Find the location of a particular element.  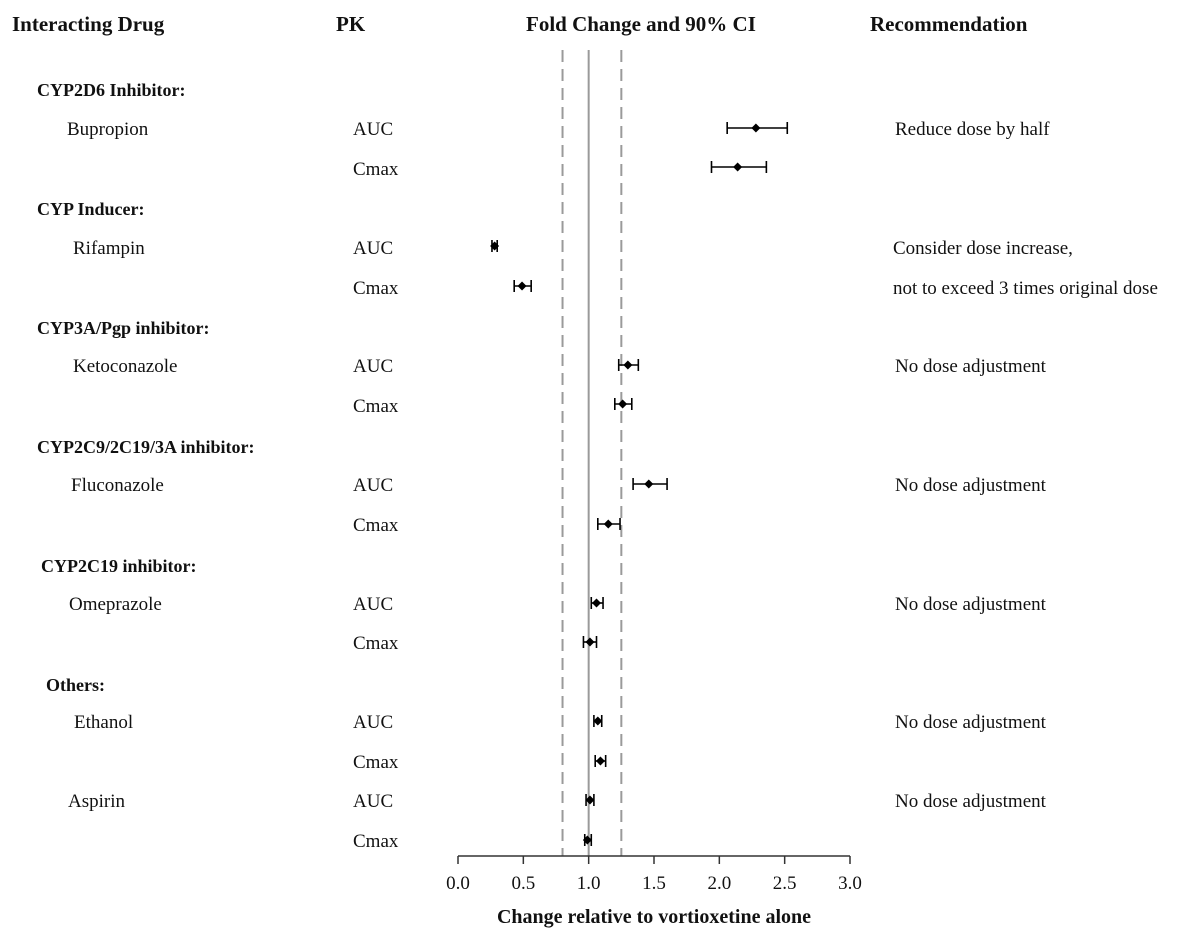

recommendation-rifampin-line1: Consider dose increase, is located at coordinates (983, 248).